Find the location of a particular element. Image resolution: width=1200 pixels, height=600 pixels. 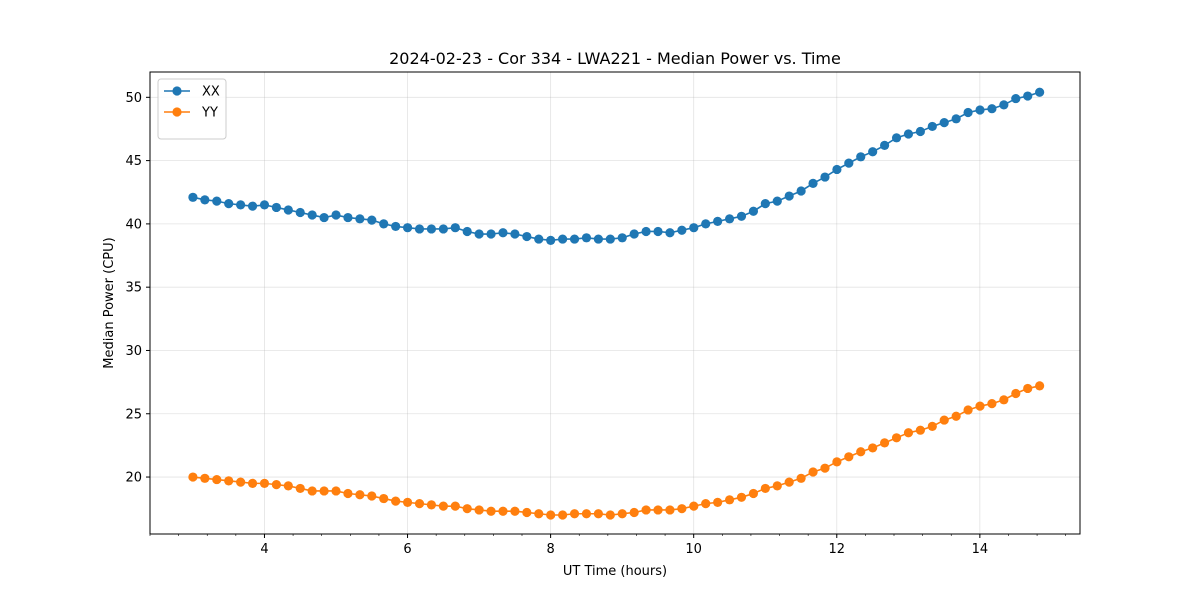

y-tick-label: 50 is located at coordinates (133, 98).